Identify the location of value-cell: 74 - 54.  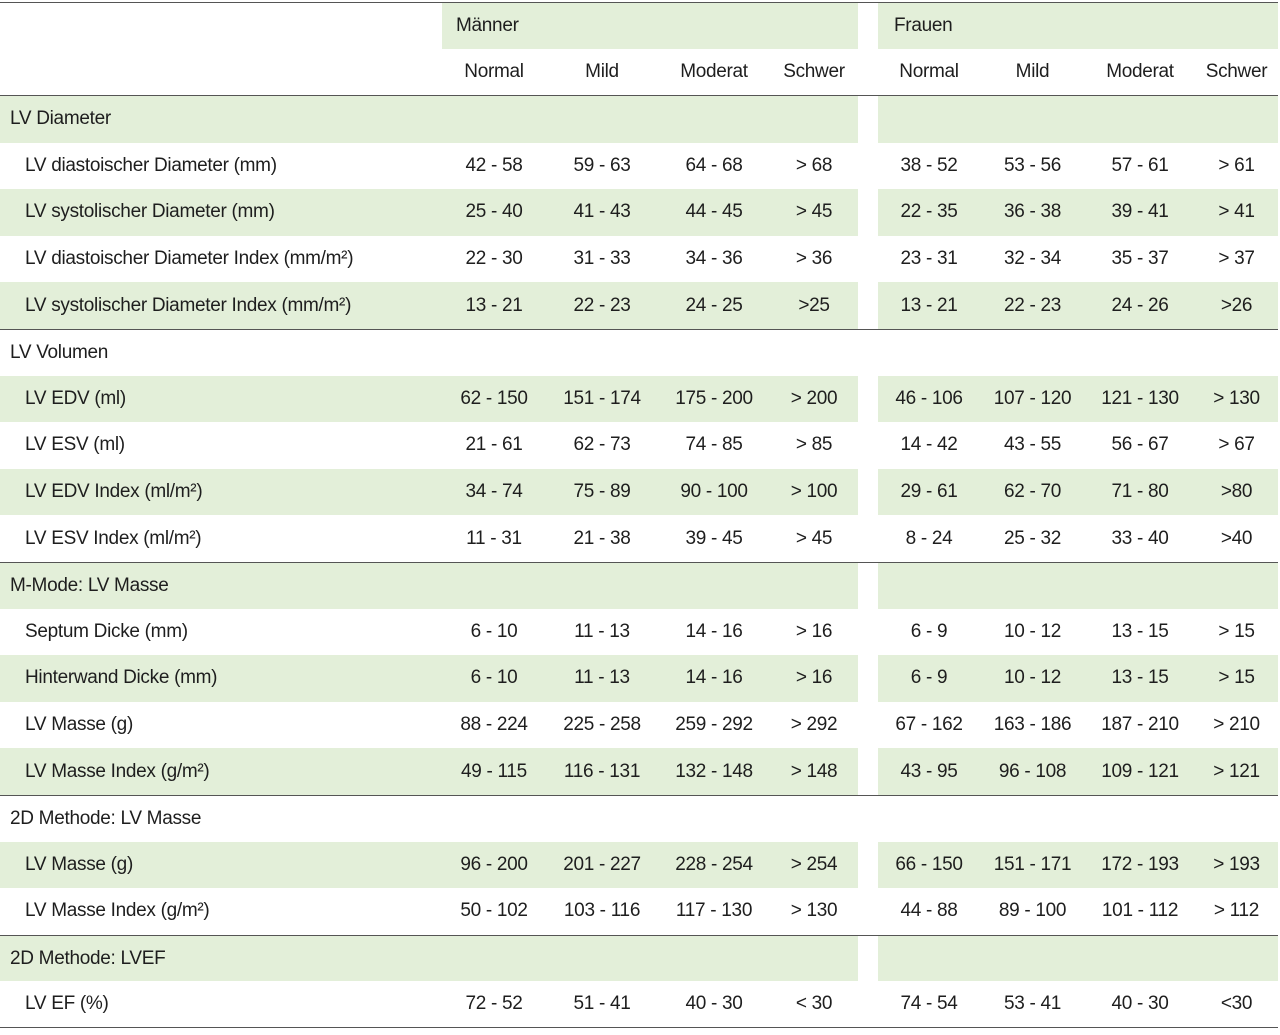
(929, 1004).